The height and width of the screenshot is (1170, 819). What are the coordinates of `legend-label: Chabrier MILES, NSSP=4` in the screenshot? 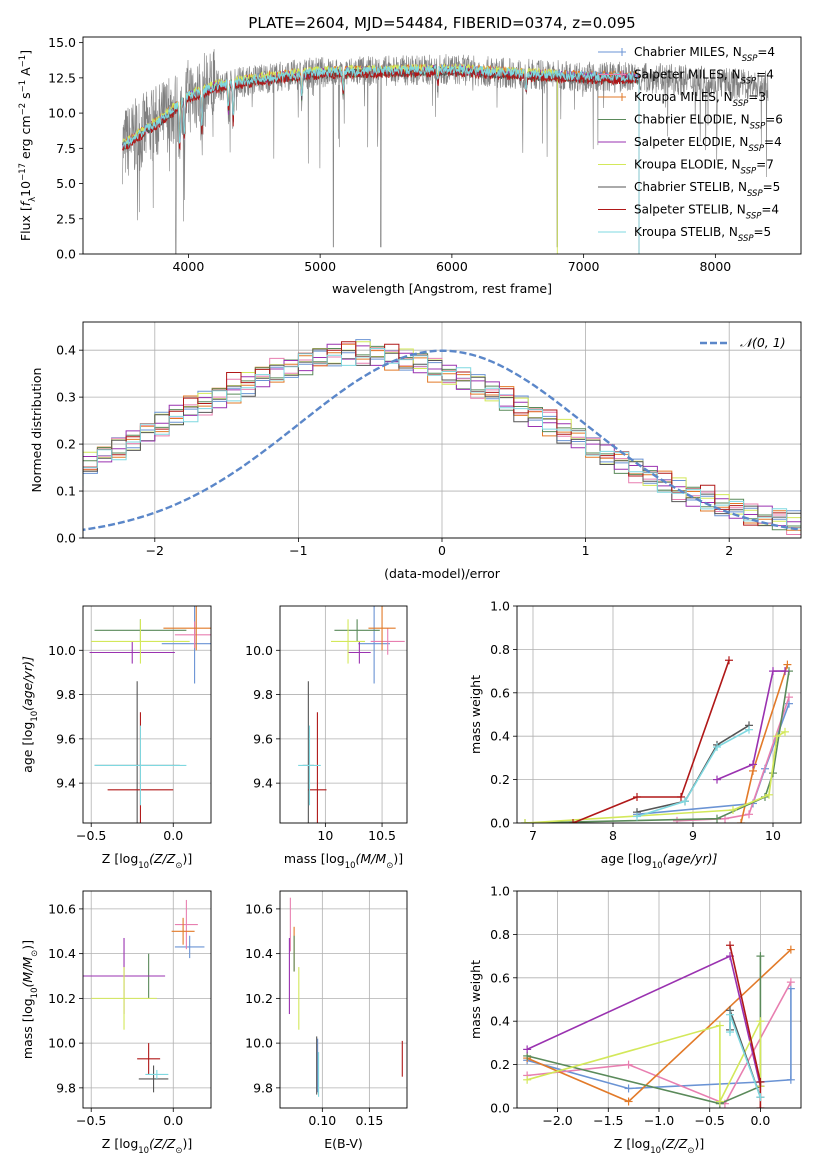 It's located at (704, 54).